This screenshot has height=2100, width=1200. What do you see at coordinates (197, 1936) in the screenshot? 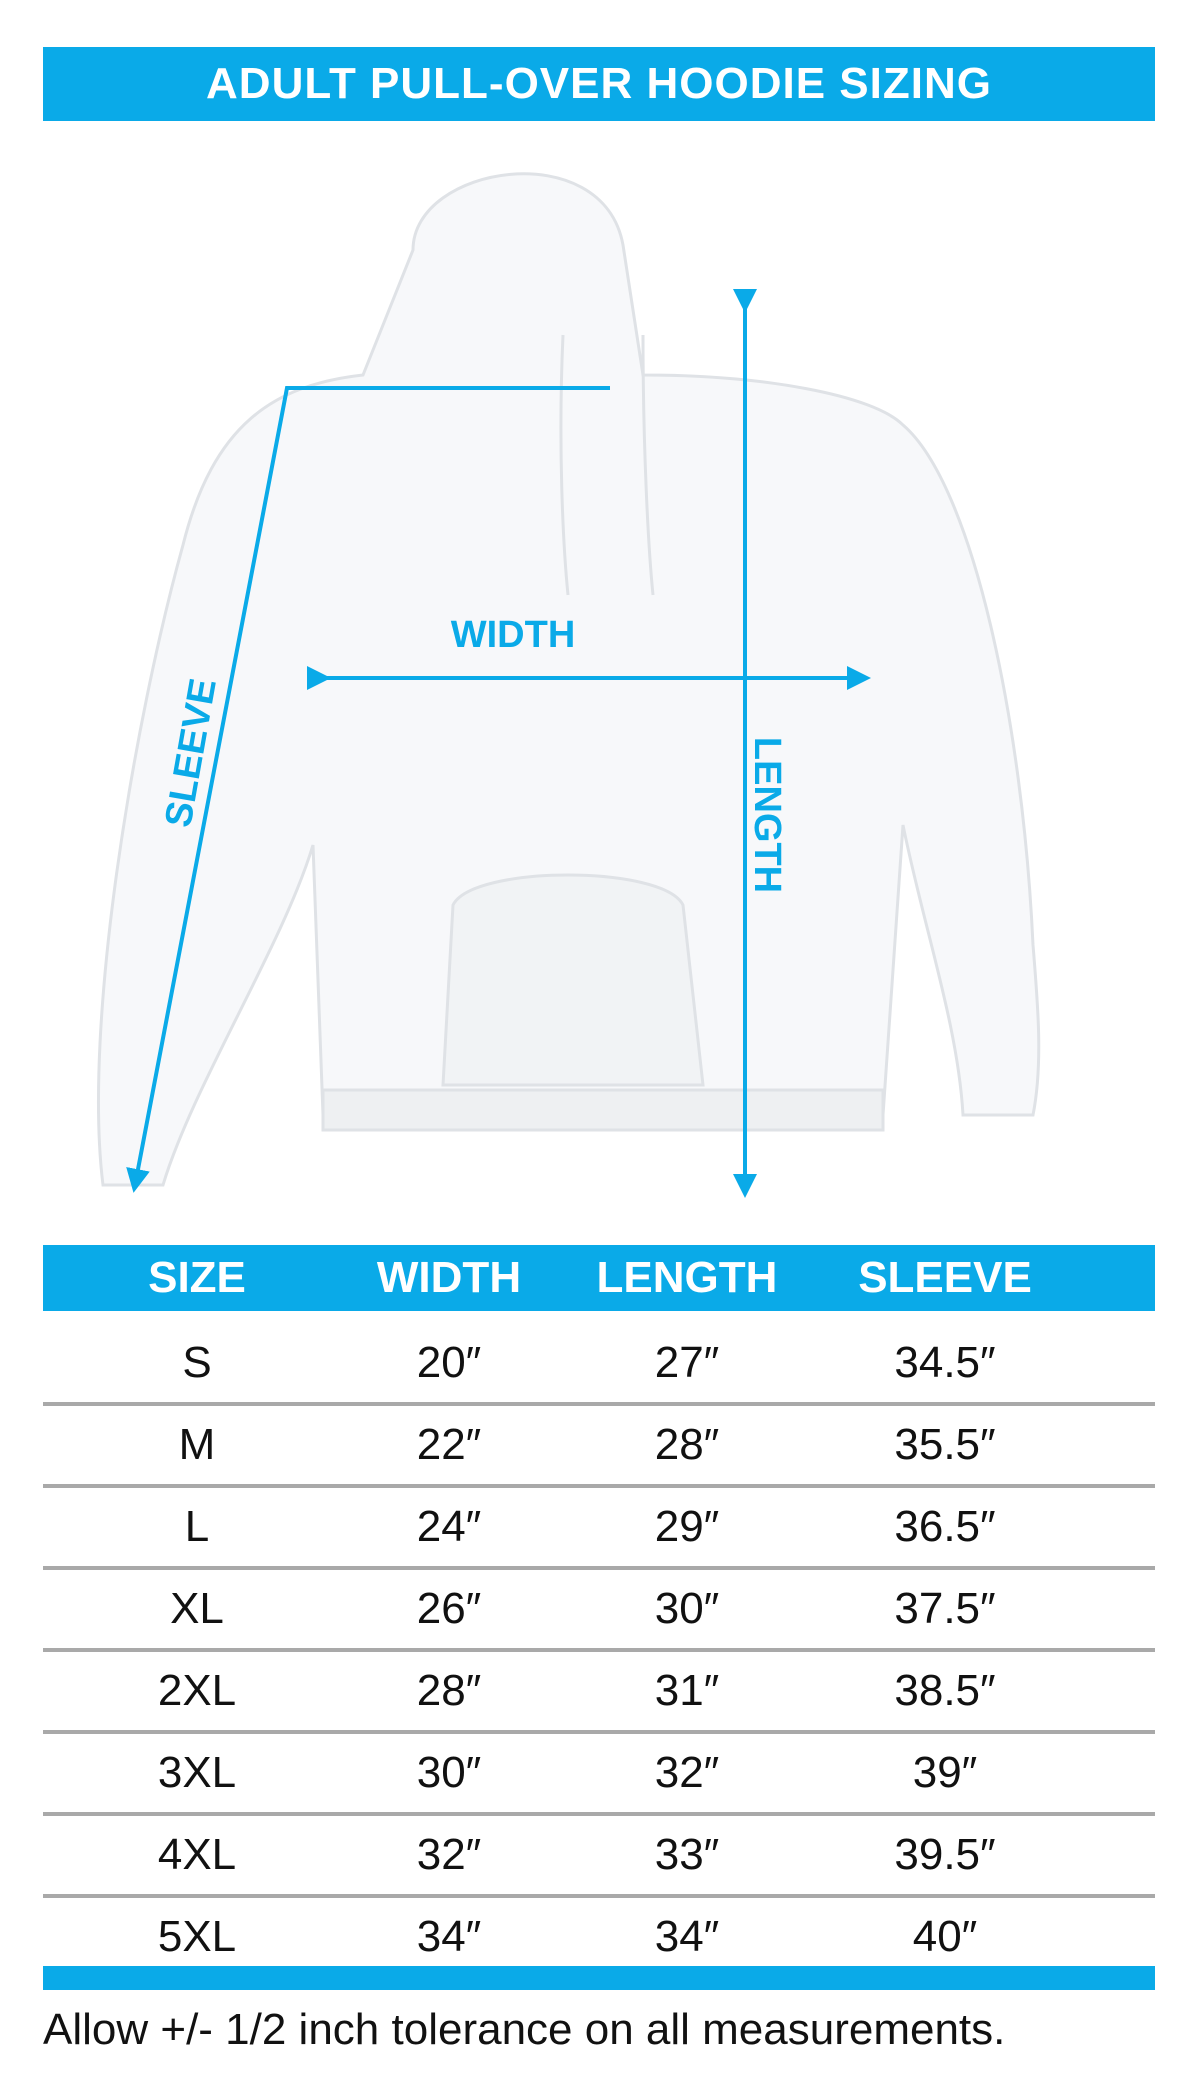
I see `table-cell: 5XL` at bounding box center [197, 1936].